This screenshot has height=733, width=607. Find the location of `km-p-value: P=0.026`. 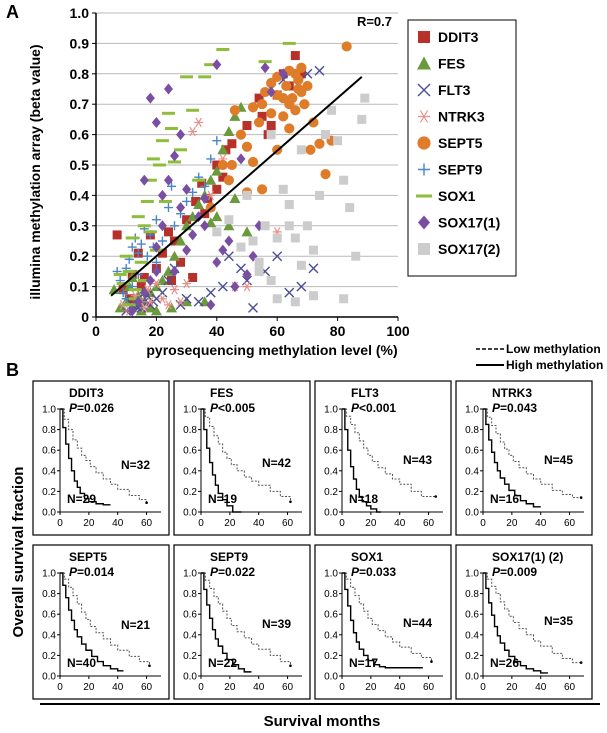

km-p-value: P=0.026 is located at coordinates (91, 408).